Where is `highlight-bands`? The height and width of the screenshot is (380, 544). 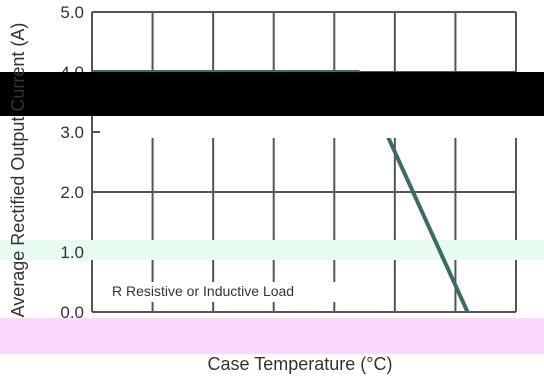
highlight-bands is located at coordinates (272, 250).